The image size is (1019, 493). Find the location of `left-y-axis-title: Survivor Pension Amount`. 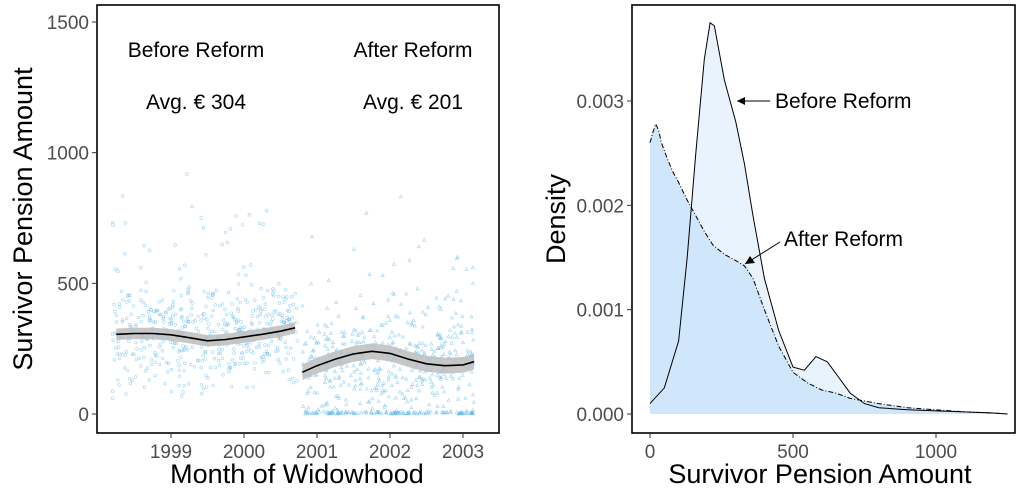

left-y-axis-title: Survivor Pension Amount is located at coordinates (23, 219).